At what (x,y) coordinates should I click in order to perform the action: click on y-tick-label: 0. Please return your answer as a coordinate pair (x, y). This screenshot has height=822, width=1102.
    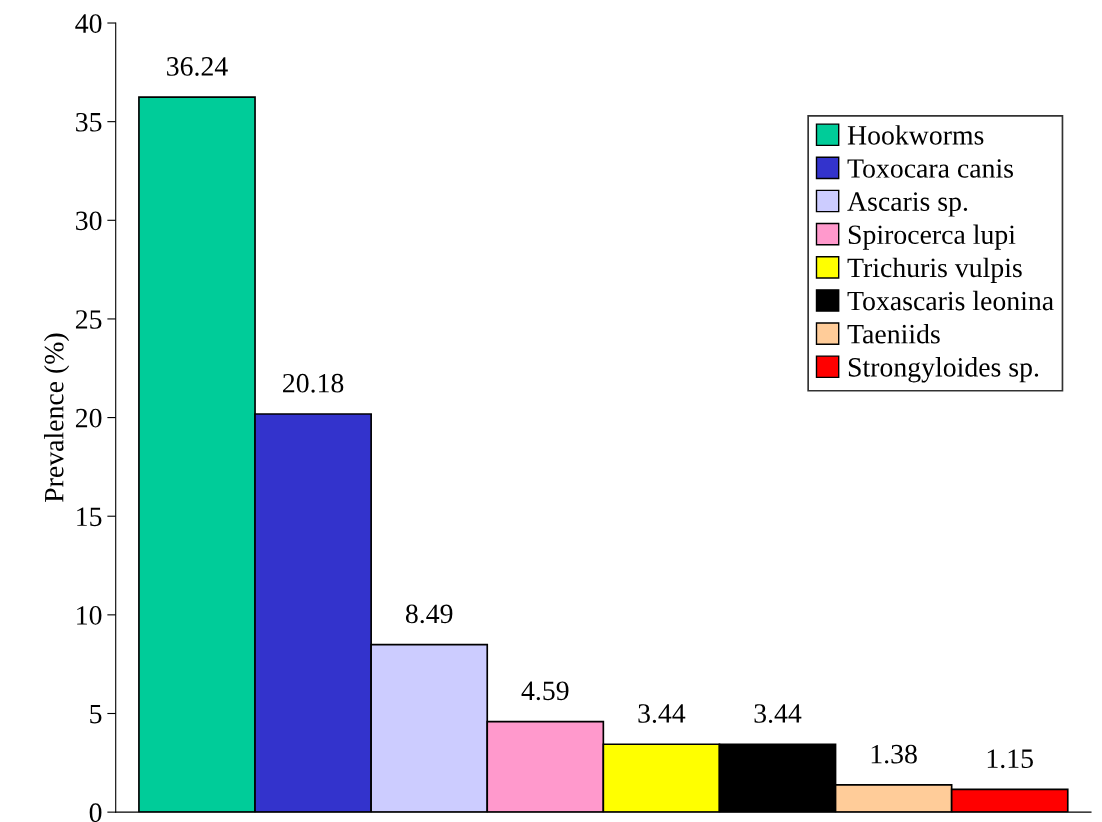
    Looking at the image, I should click on (95, 812).